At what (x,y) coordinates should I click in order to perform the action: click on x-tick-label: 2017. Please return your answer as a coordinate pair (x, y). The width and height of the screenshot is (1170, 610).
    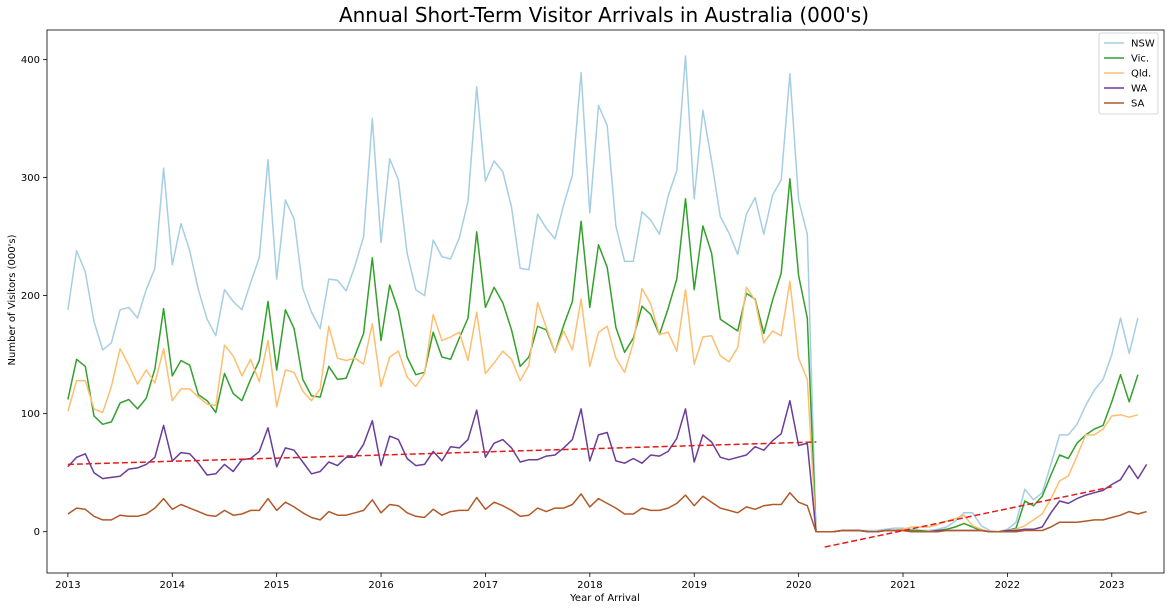
    Looking at the image, I should click on (485, 585).